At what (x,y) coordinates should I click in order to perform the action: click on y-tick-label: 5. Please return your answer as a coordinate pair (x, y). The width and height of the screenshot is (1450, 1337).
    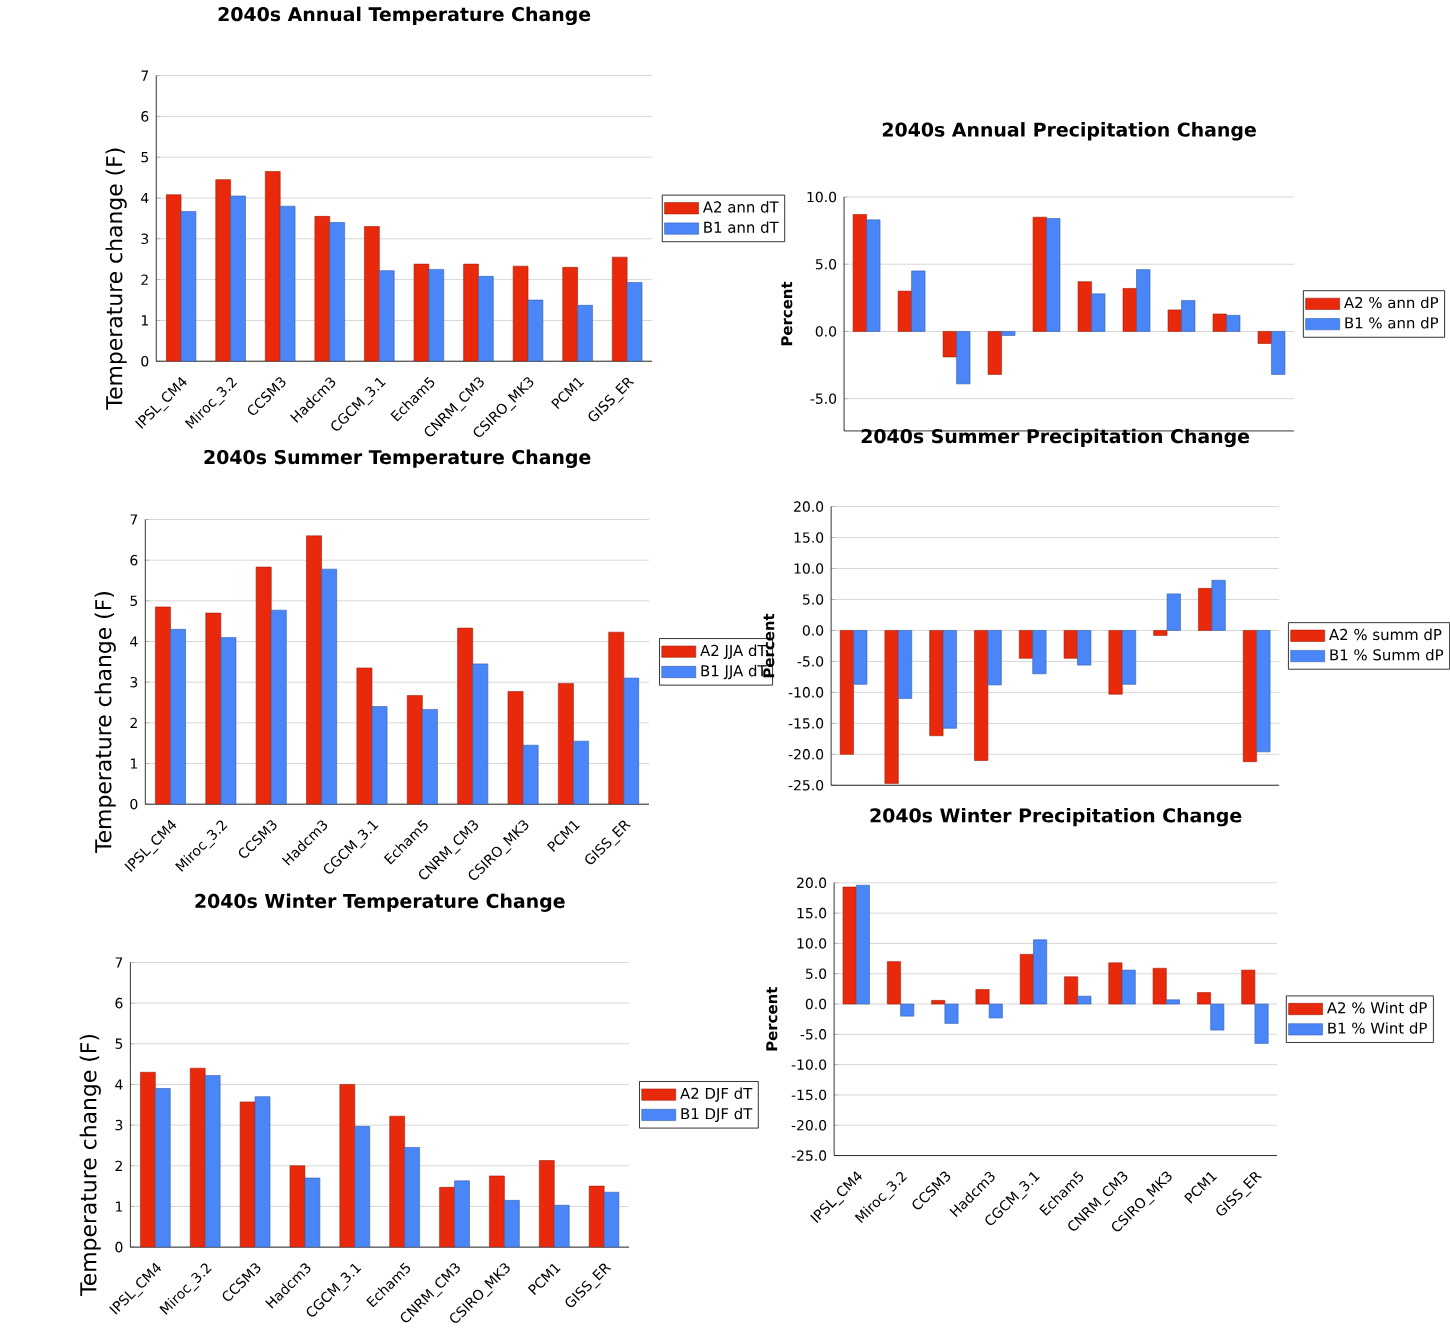
    Looking at the image, I should click on (145, 157).